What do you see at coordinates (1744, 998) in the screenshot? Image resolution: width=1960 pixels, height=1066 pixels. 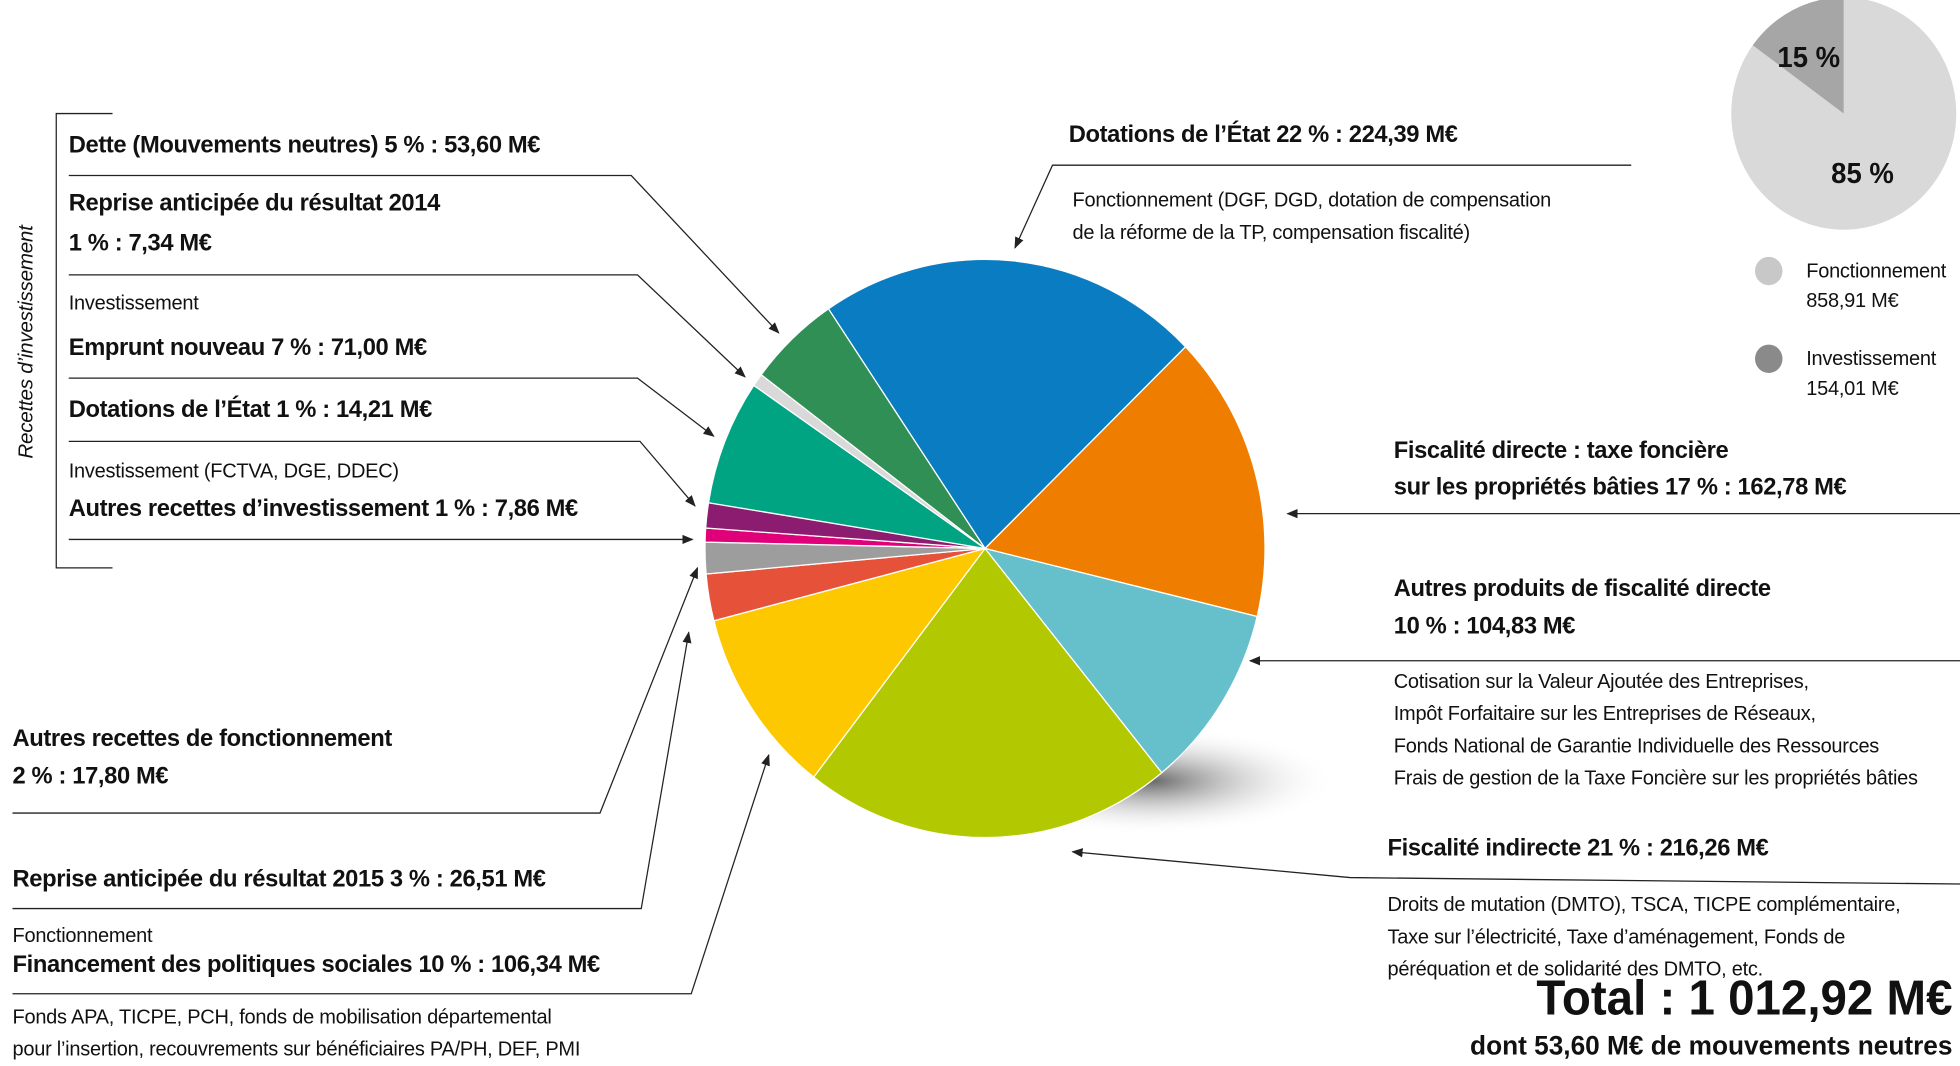 I see `total: Total : 1 012,92 M€` at bounding box center [1744, 998].